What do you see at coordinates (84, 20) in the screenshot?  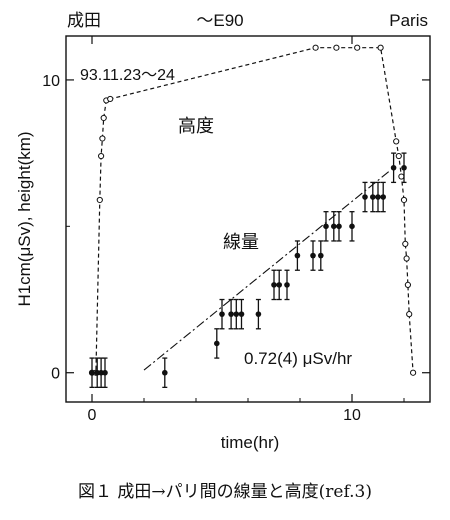 I see `origin-label: 成田` at bounding box center [84, 20].